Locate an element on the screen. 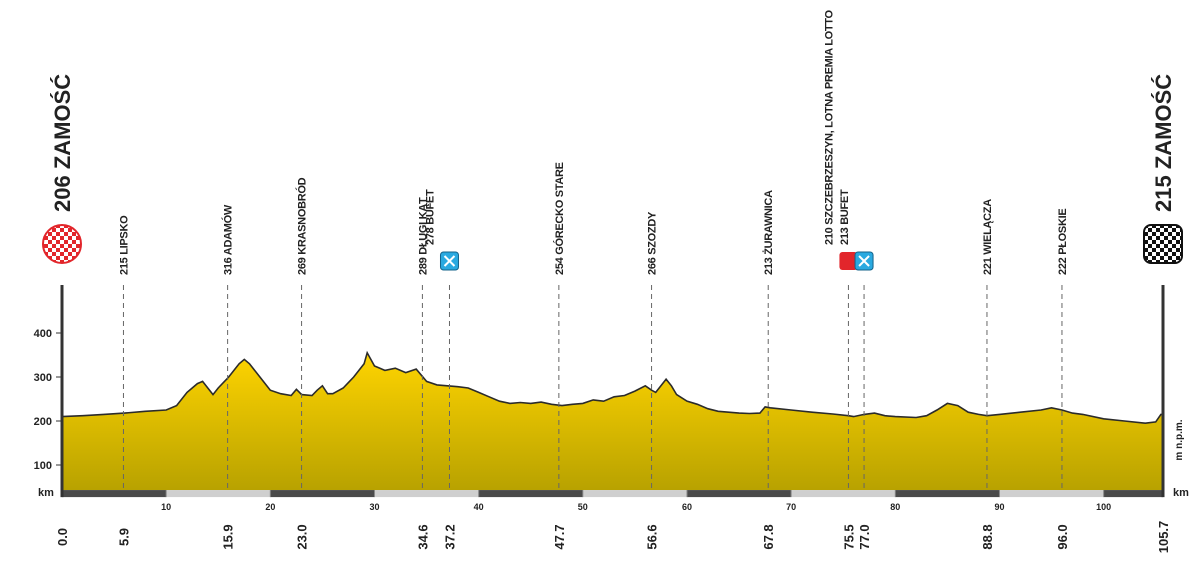 Image resolution: width=1200 pixels, height=567 pixels. waypoint-label: 266 SZOZDY is located at coordinates (653, 243).